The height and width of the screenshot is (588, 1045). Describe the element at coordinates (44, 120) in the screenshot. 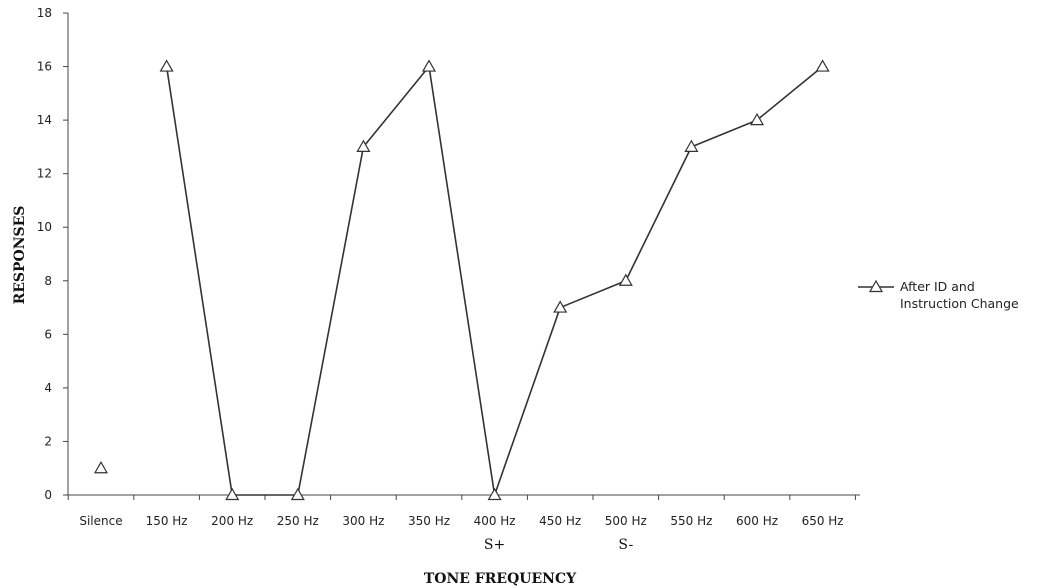

I see `y-tick-label: 14` at that location.